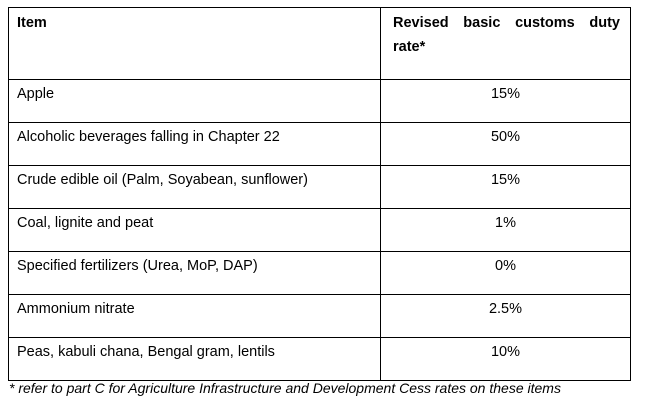  I want to click on table-row: Ammonium nitrate 2.5%, so click(319, 316).